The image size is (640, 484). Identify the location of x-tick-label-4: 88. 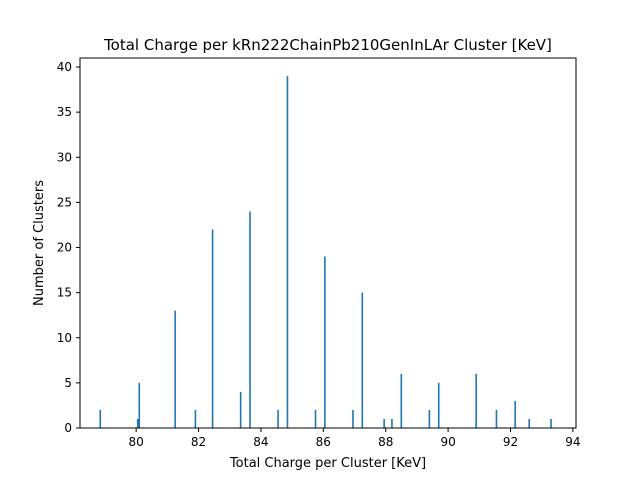
(385, 442).